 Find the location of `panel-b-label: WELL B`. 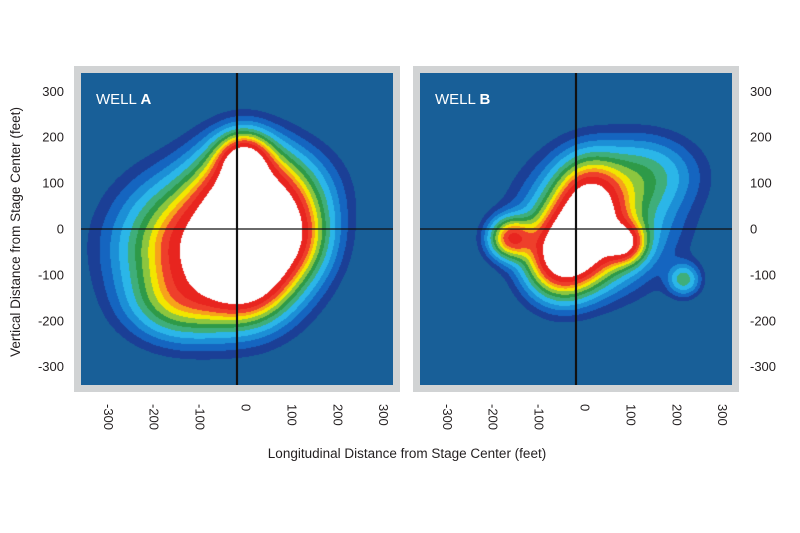

panel-b-label: WELL B is located at coordinates (462, 99).